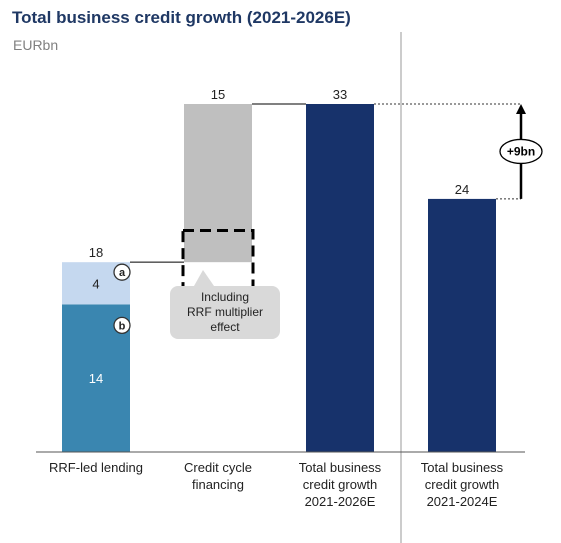  I want to click on marker-b-label: b, so click(122, 326).